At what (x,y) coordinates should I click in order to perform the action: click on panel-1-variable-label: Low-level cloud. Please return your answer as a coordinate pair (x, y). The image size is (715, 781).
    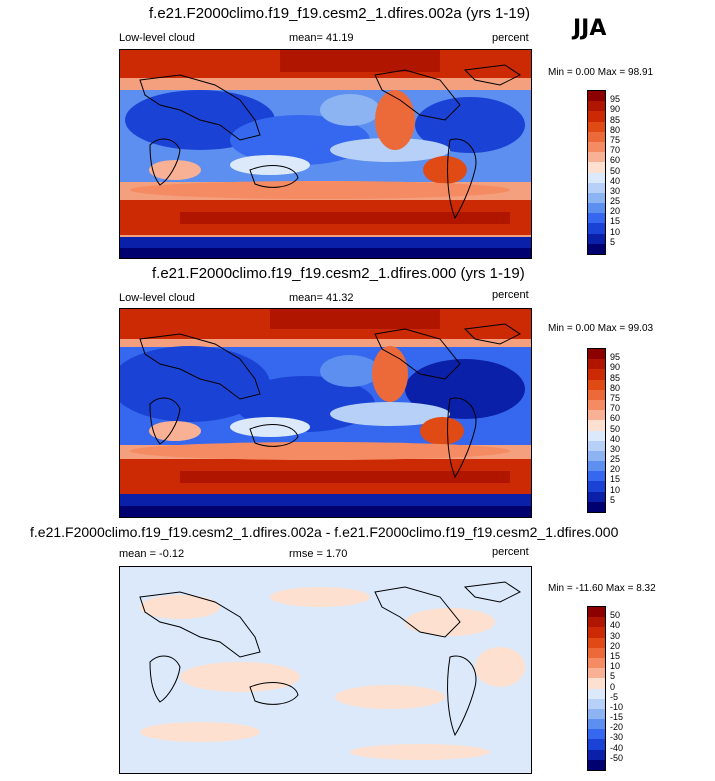
    Looking at the image, I should click on (157, 38).